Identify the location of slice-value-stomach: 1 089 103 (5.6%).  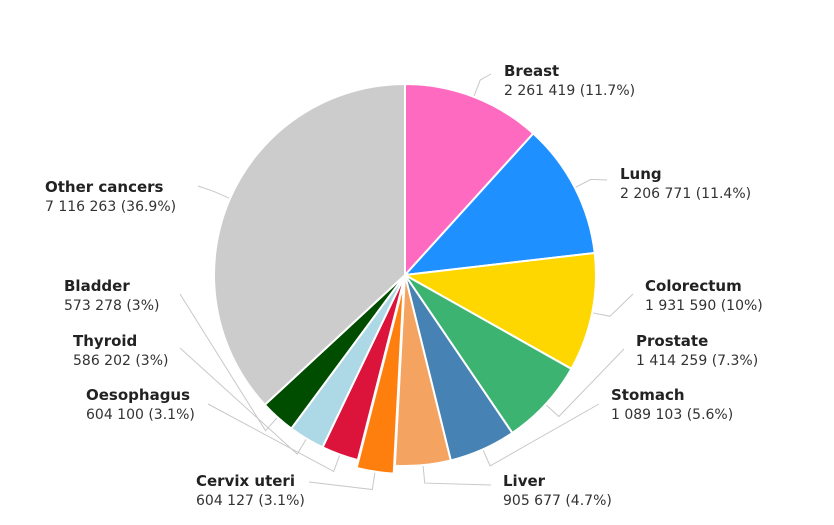
(672, 415).